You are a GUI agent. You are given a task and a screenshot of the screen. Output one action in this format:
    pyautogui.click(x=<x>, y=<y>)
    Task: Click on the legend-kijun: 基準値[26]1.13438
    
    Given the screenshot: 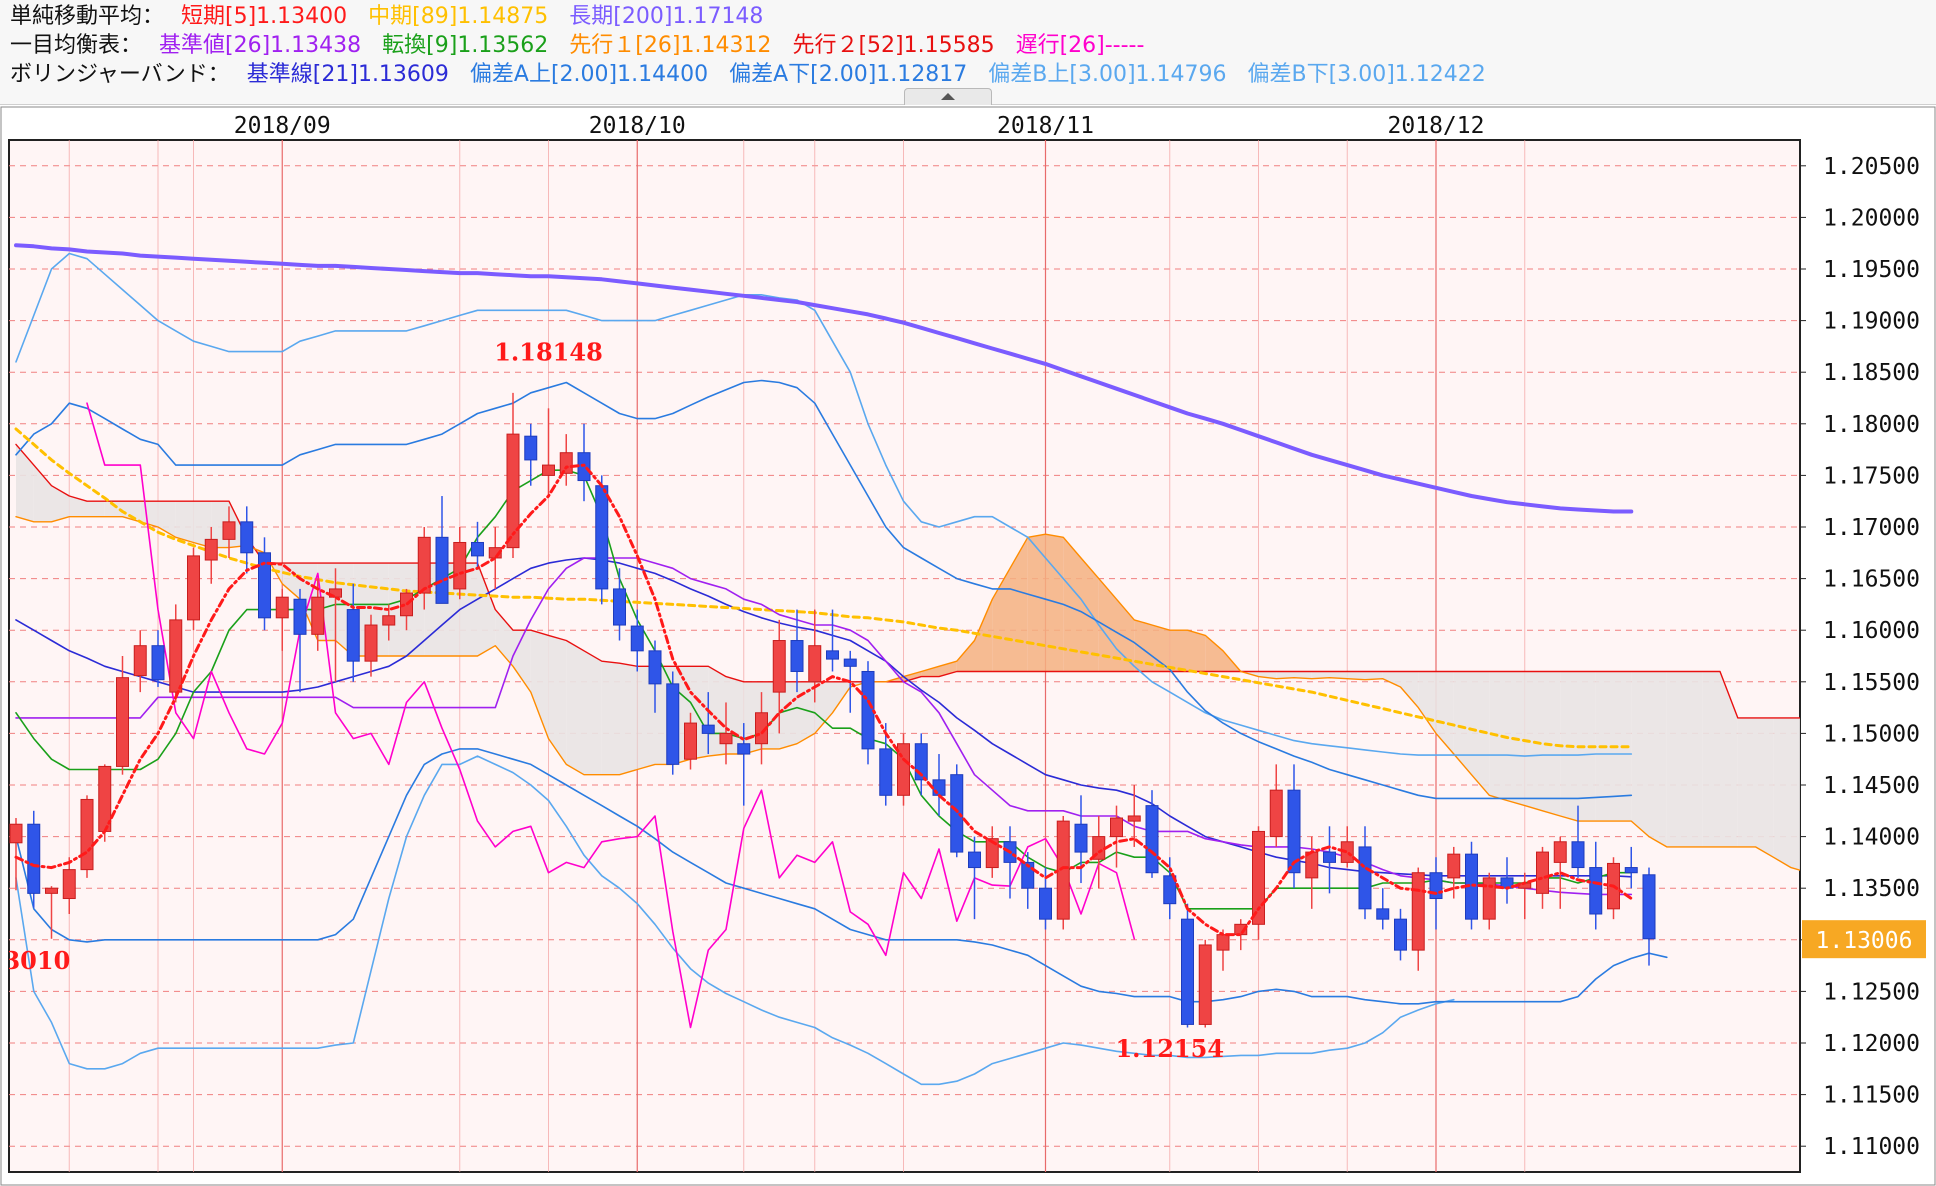 What is the action you would take?
    pyautogui.click(x=260, y=45)
    